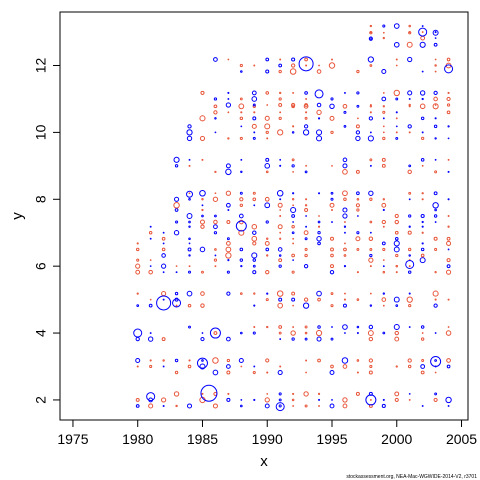 The width and height of the screenshot is (480, 480). I want to click on x-axis-label: x, so click(264, 461).